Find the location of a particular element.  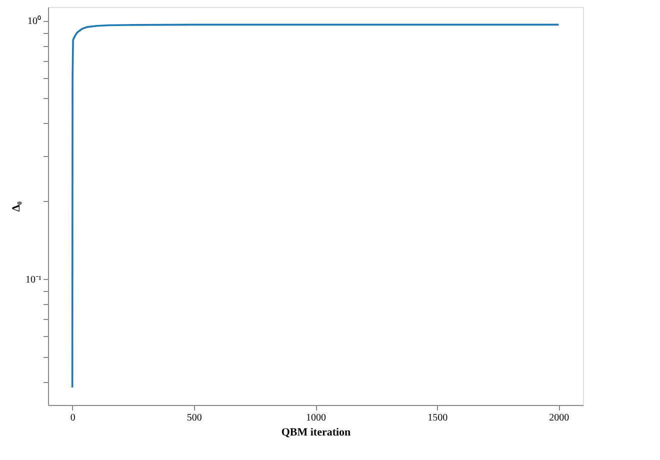

y-tick-label: 10⁰ is located at coordinates (35, 21).